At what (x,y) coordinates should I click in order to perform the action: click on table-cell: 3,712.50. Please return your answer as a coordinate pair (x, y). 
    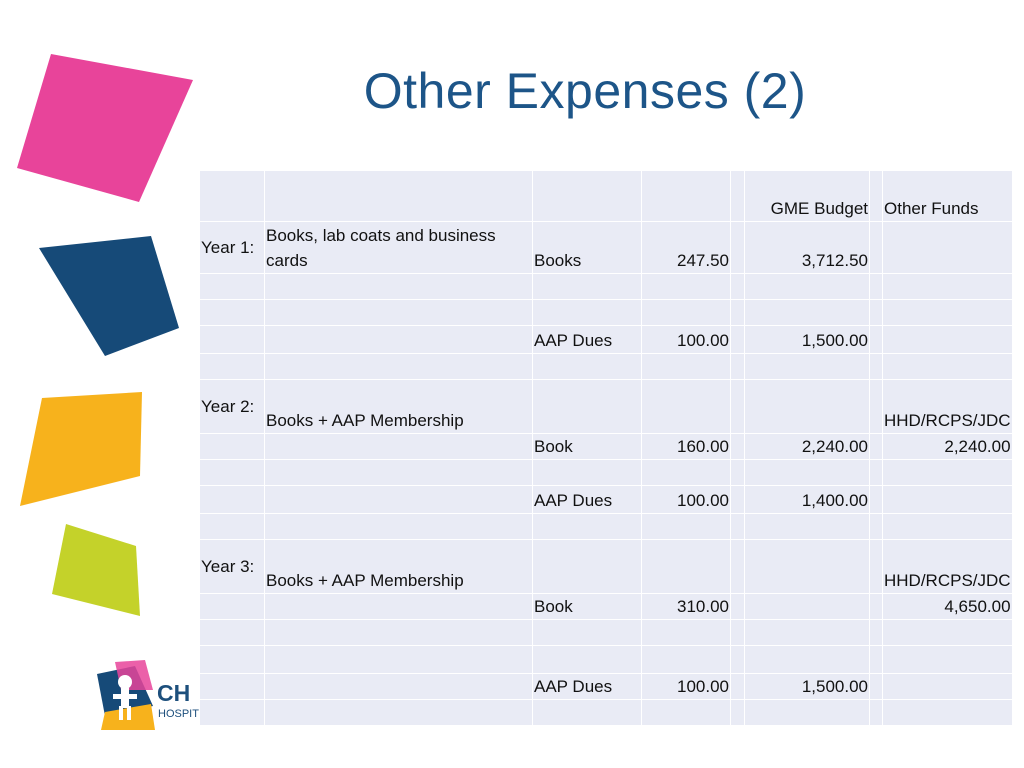
    Looking at the image, I should click on (807, 247).